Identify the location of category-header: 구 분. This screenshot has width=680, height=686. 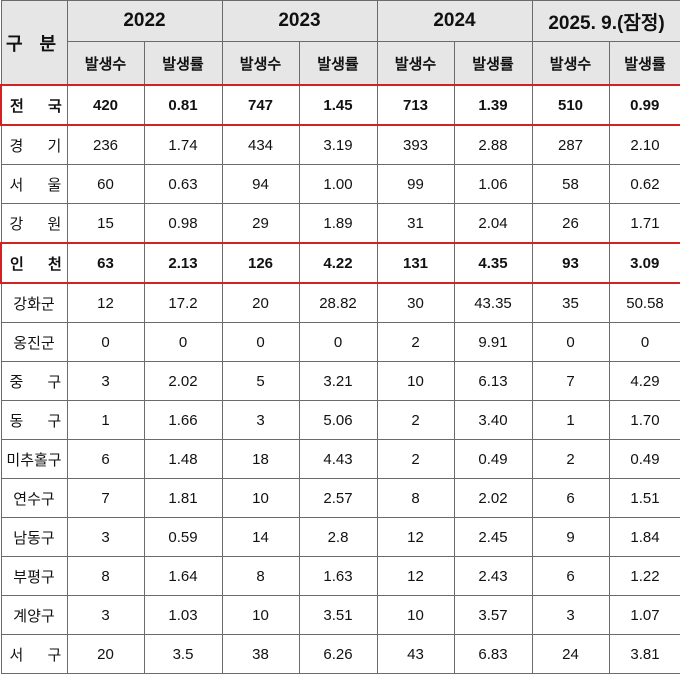
(34, 43).